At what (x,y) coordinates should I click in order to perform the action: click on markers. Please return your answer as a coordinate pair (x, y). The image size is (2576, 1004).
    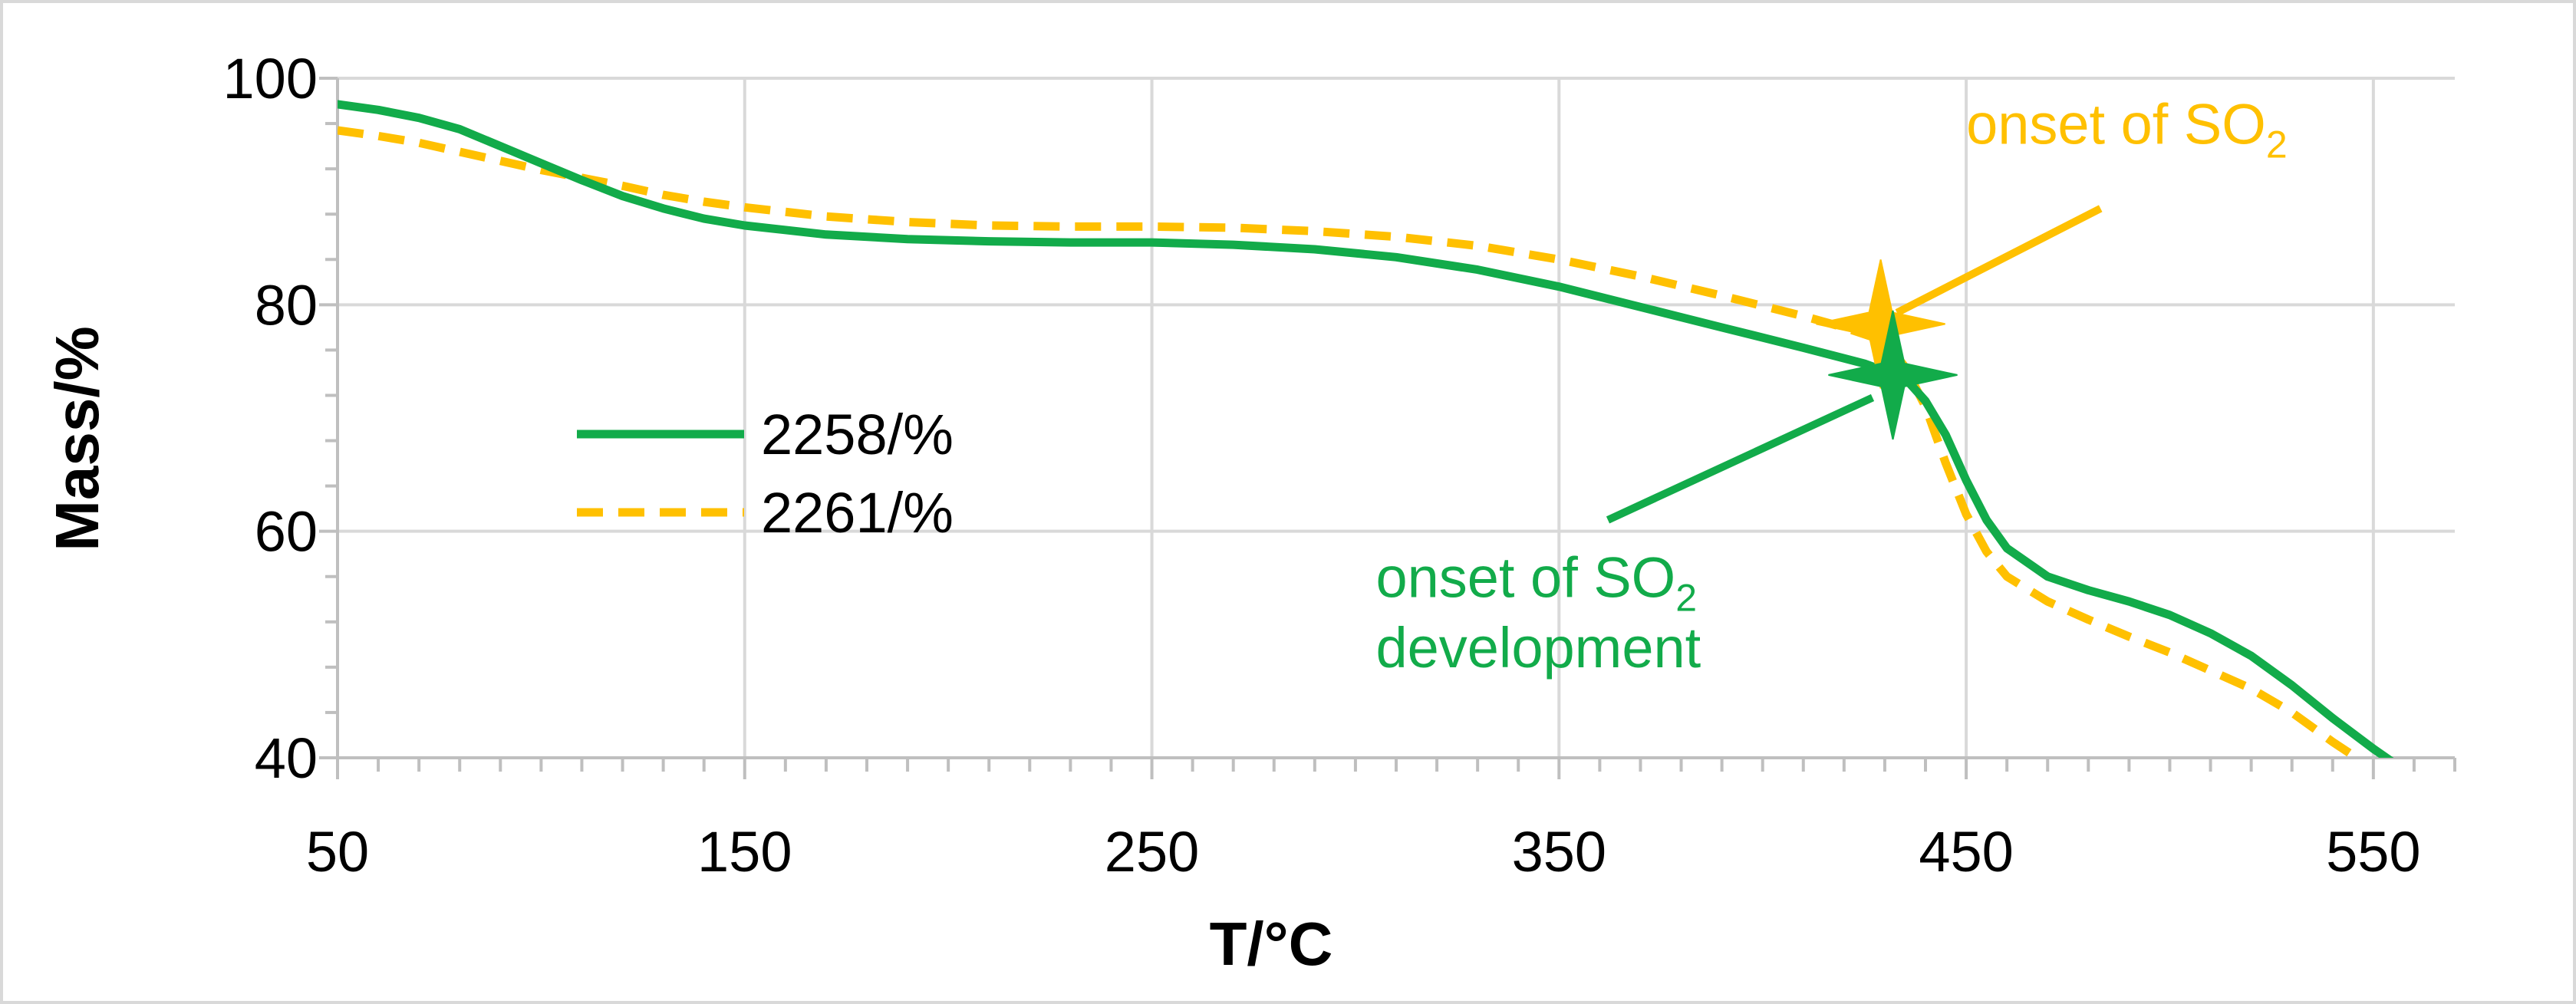
    Looking at the image, I should click on (1887, 349).